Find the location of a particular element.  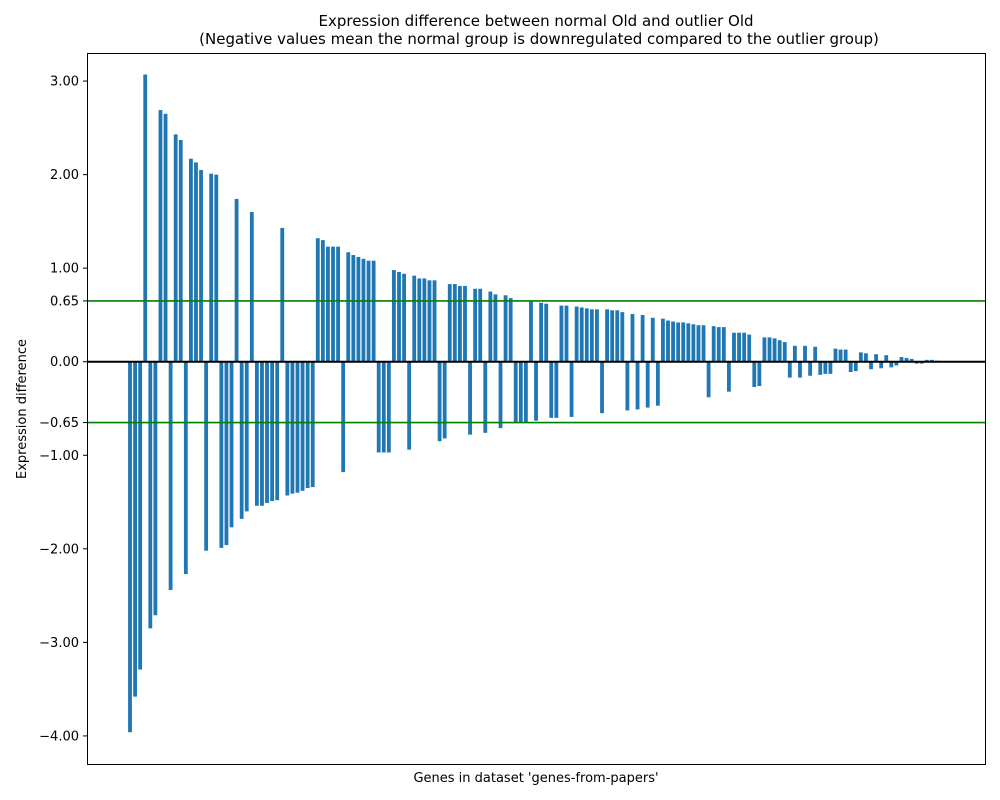

y-tick-label: −4.00 is located at coordinates (59, 736).